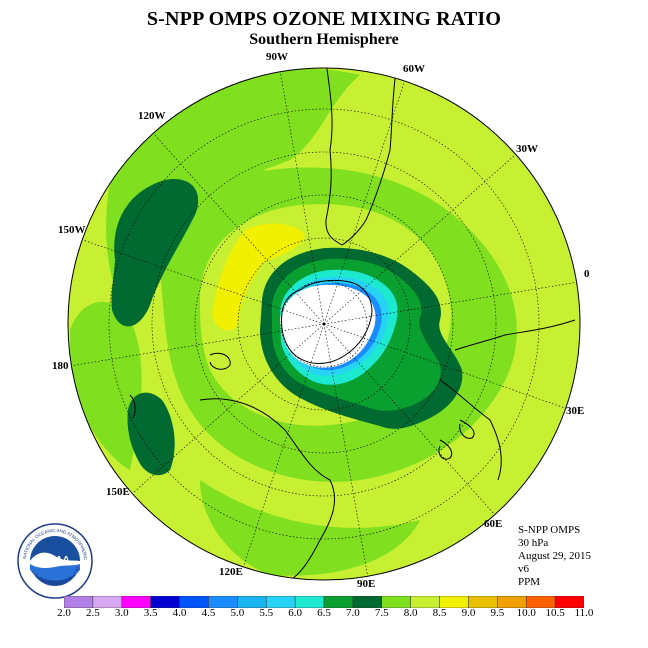  Describe the element at coordinates (118, 492) in the screenshot. I see `lon-label-150e: 150E` at that location.